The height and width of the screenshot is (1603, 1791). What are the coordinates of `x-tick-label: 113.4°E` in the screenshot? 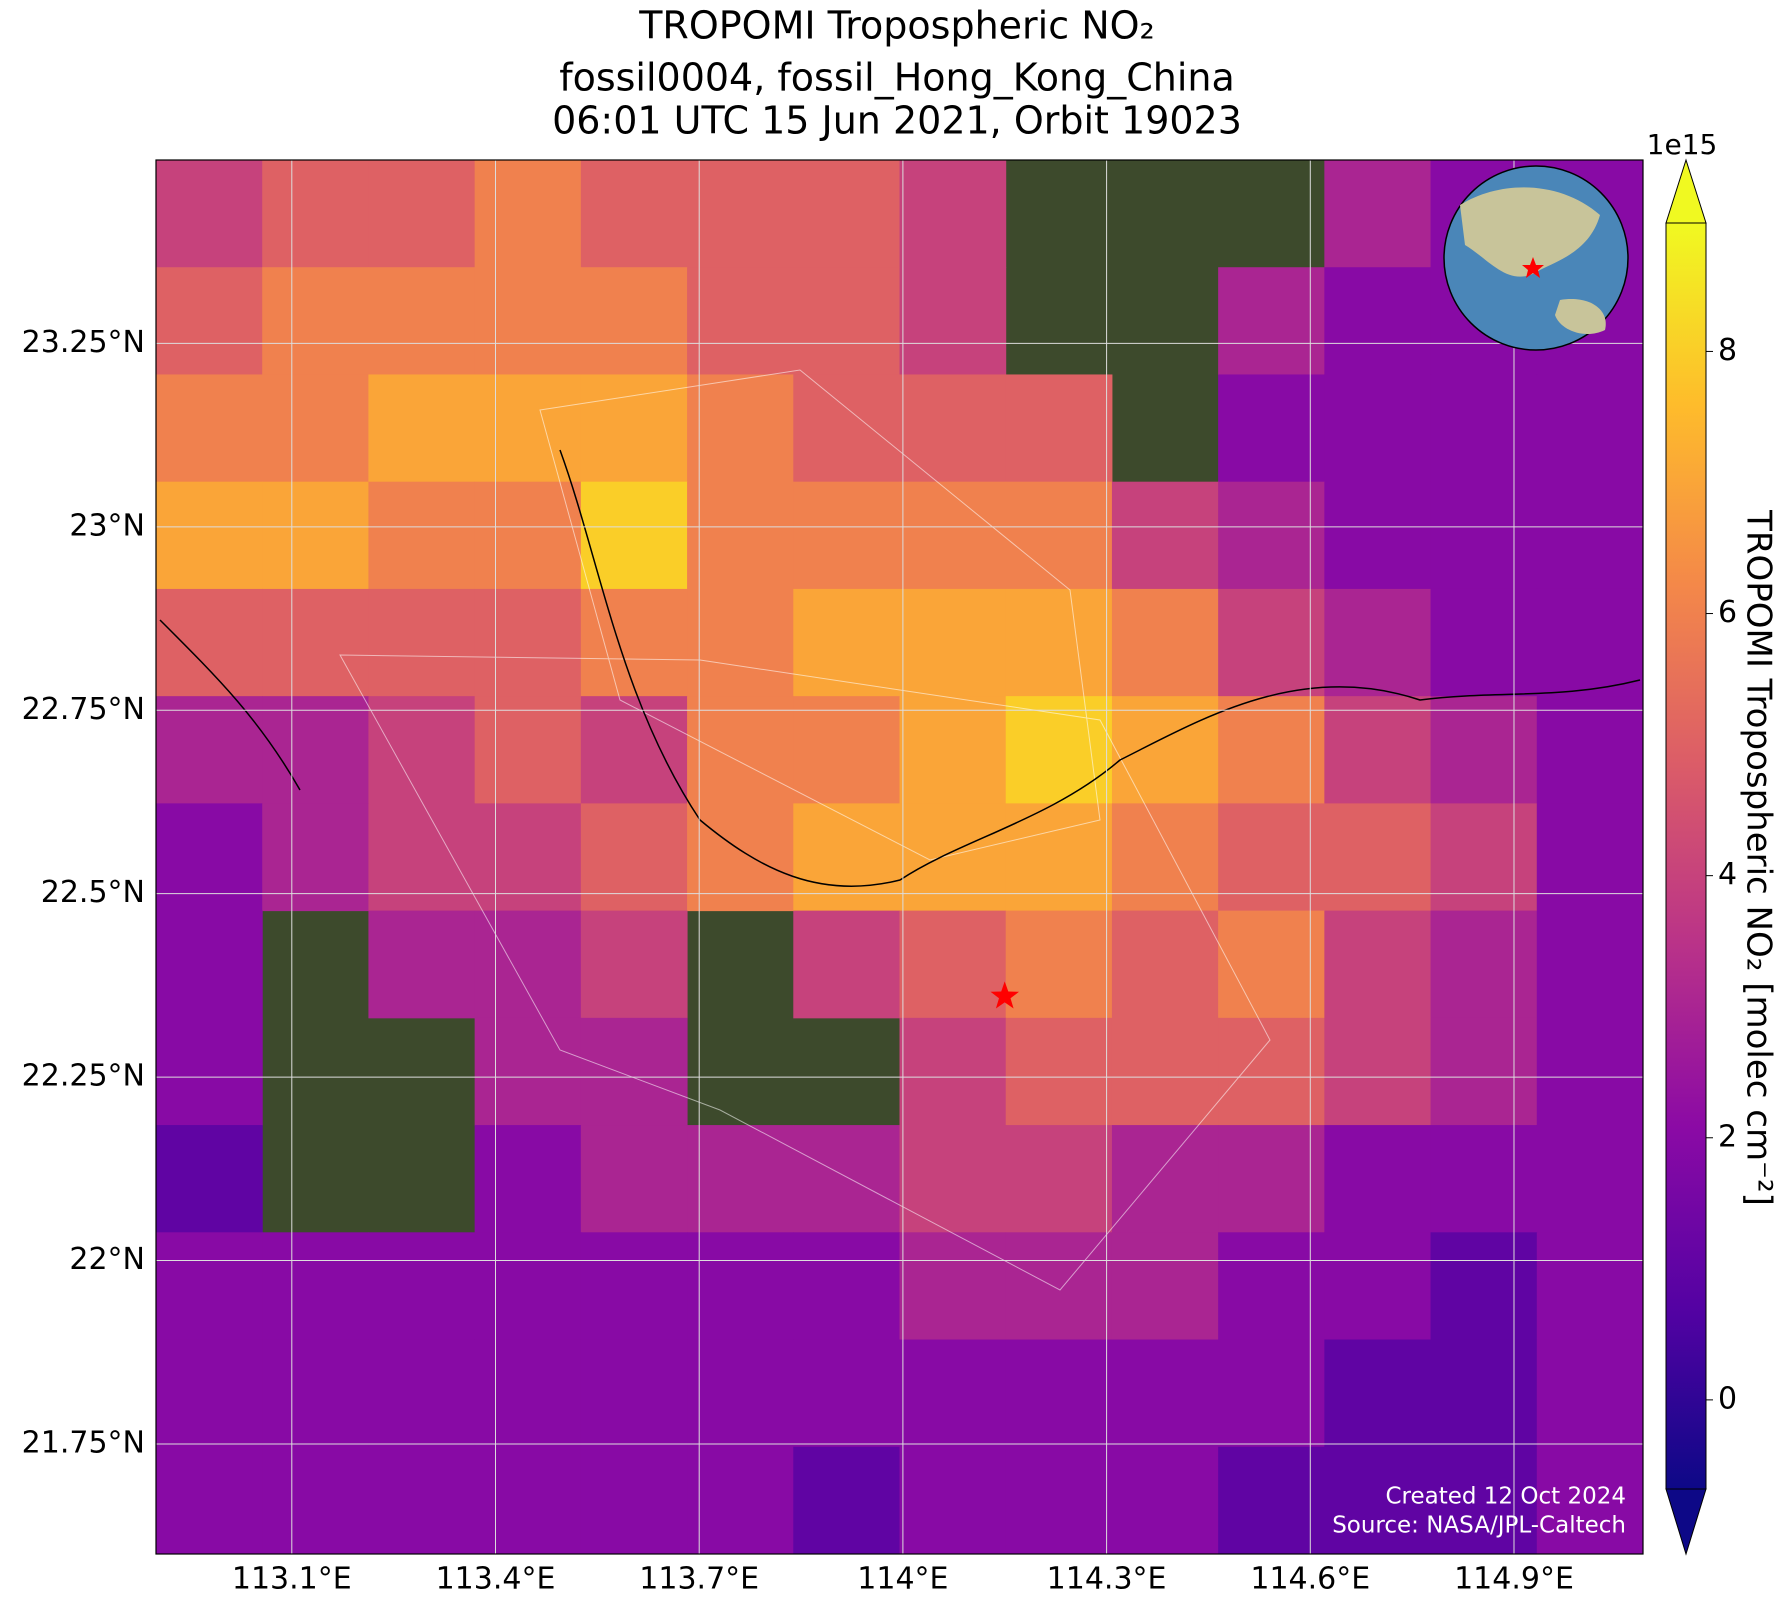 It's located at (496, 1579).